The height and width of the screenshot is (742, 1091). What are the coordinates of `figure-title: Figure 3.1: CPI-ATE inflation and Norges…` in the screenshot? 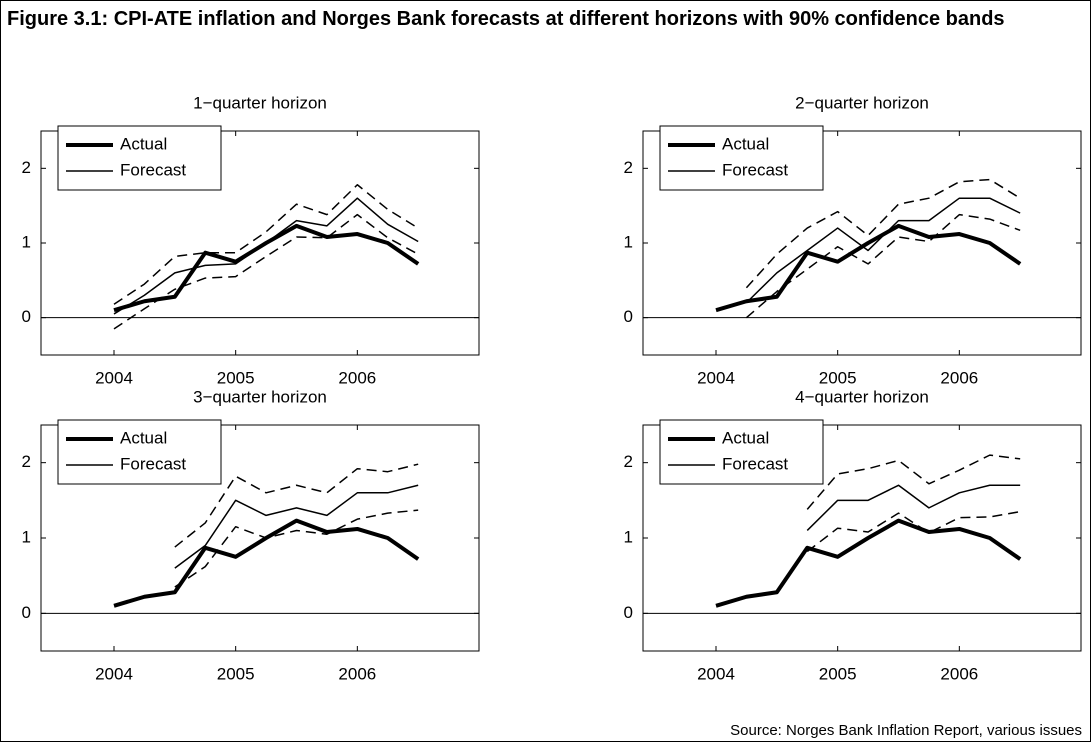 It's located at (506, 19).